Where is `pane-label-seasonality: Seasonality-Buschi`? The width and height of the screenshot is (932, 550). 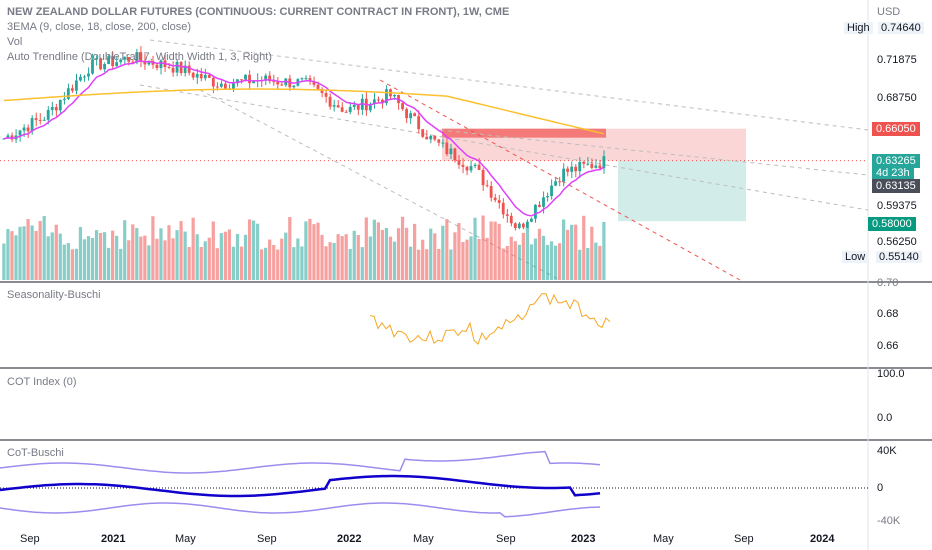
pane-label-seasonality: Seasonality-Buschi is located at coordinates (54, 295).